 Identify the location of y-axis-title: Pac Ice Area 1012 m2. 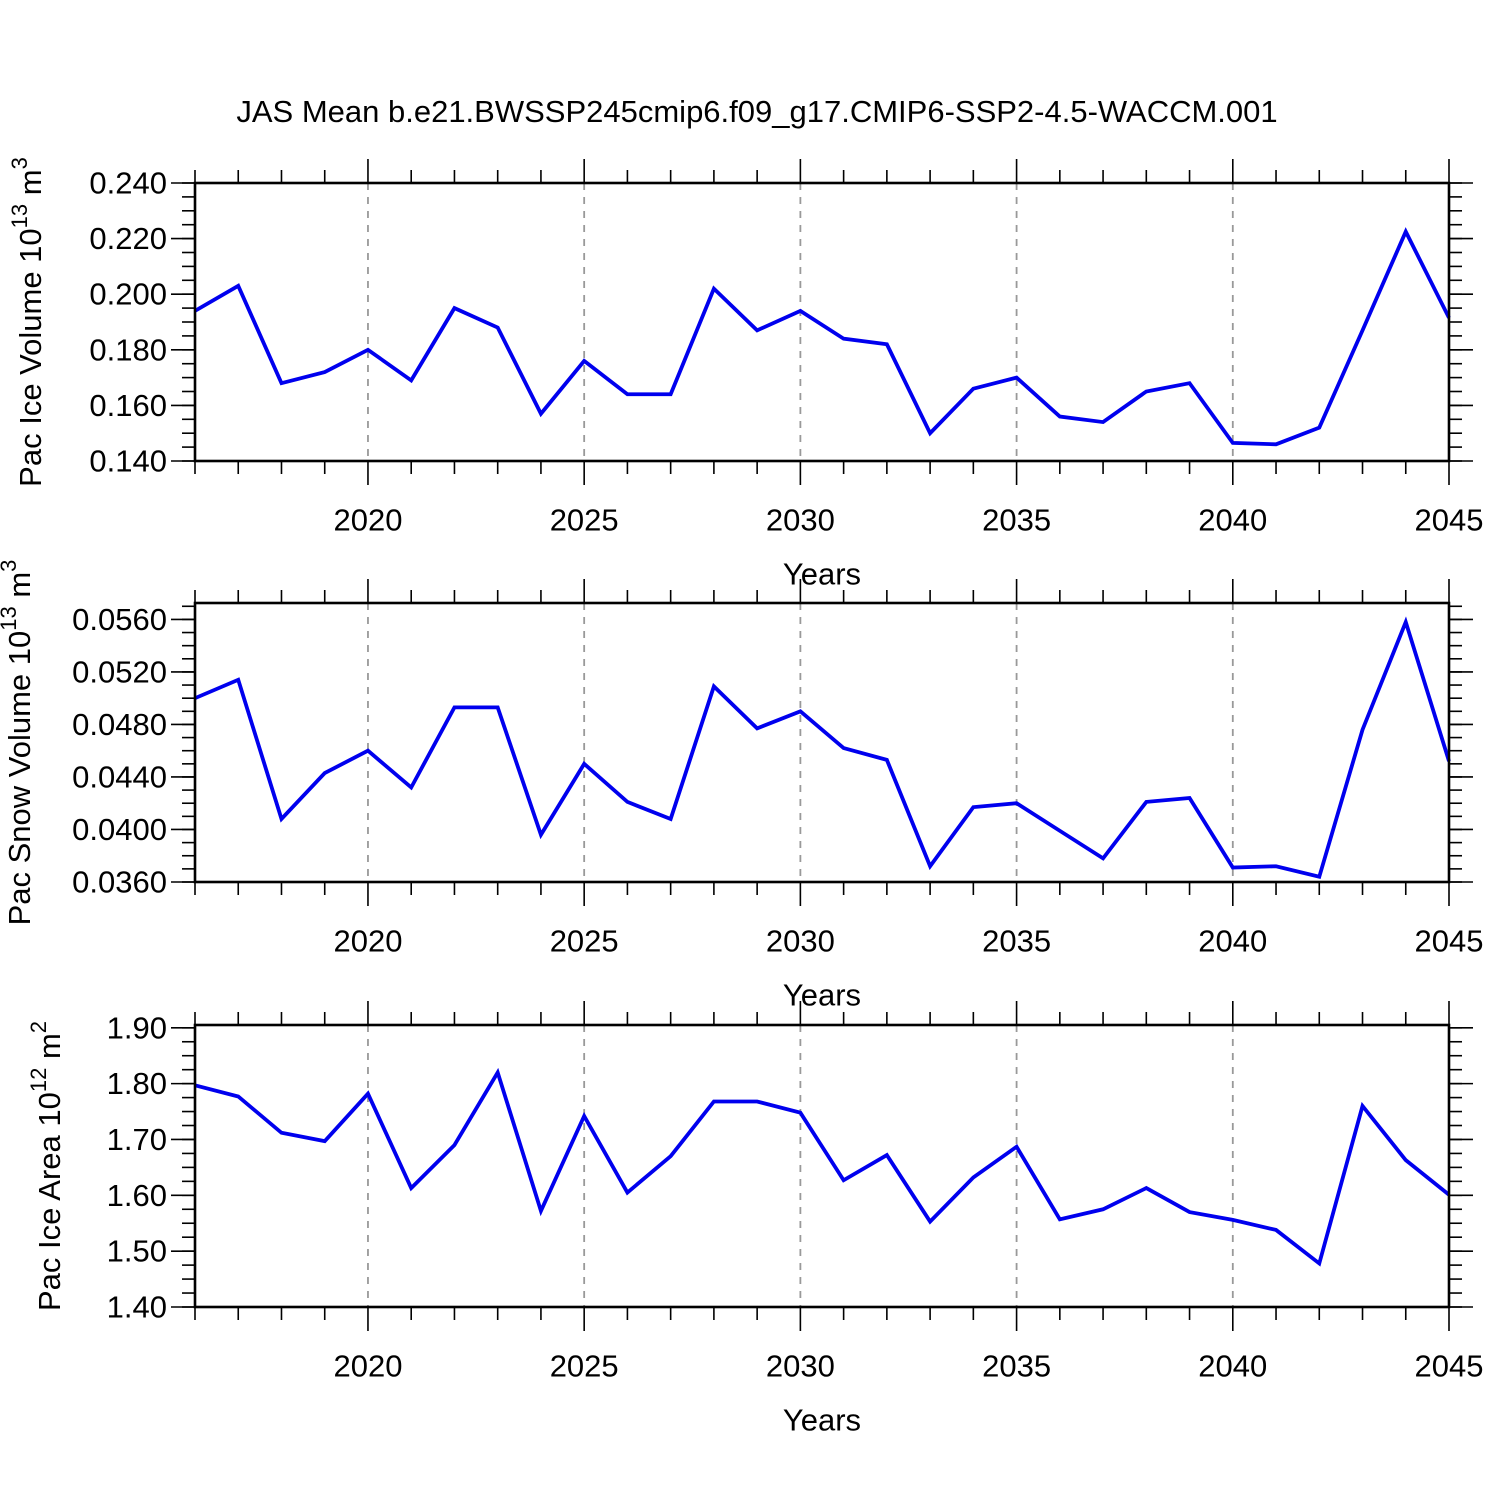
(46, 1166).